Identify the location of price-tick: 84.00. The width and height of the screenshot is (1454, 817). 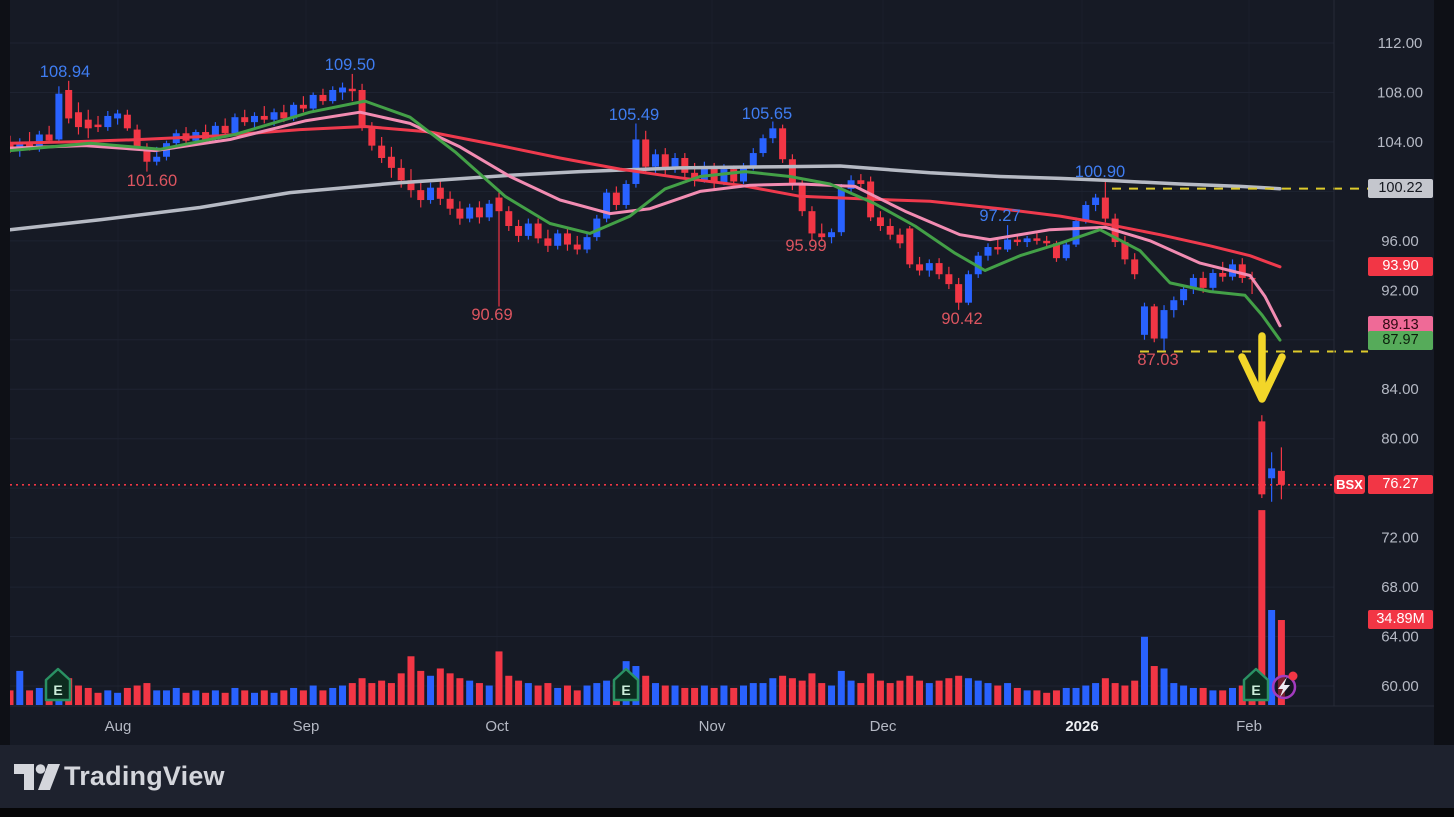
(1400, 389).